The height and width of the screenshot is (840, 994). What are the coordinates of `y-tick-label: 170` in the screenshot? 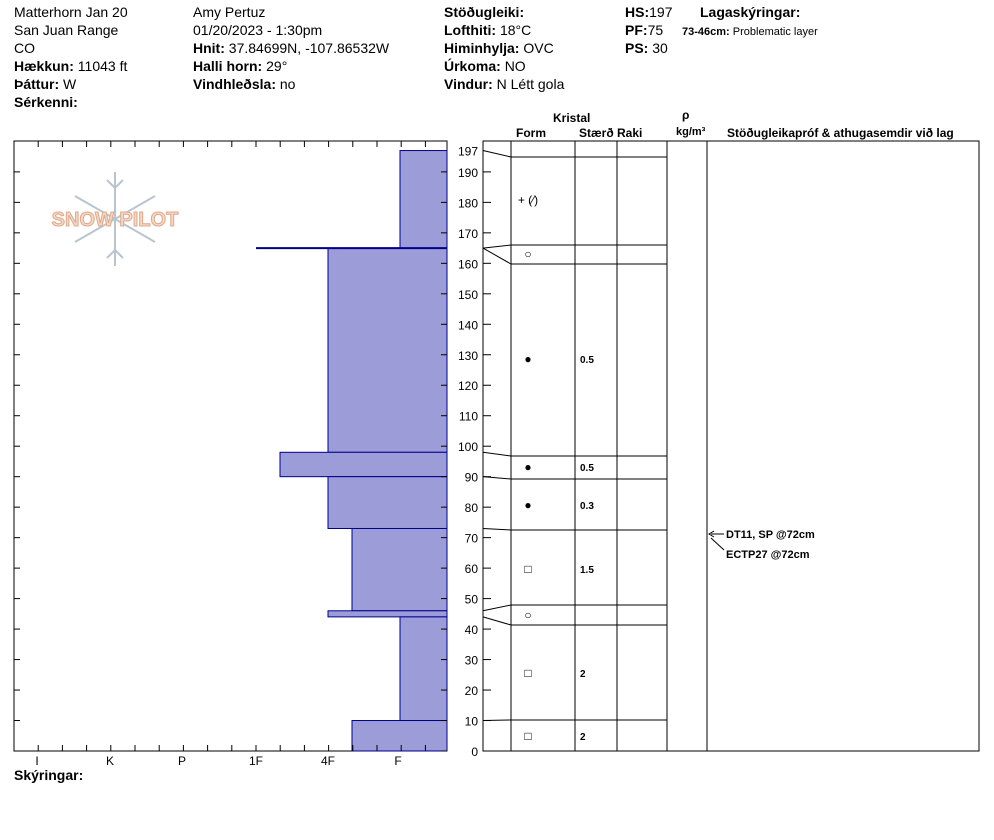 It's located at (468, 234).